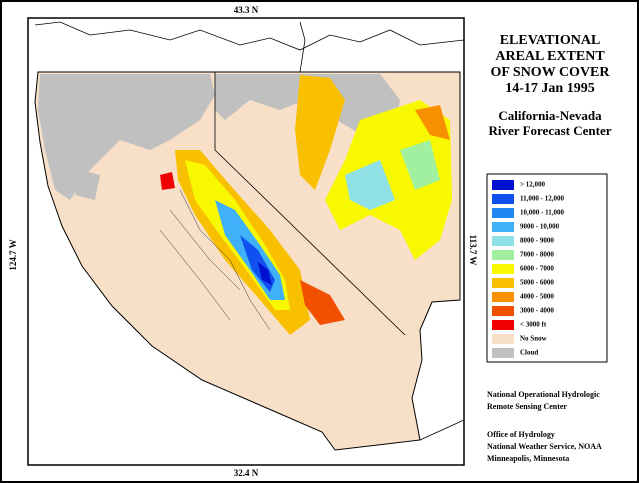  Describe the element at coordinates (537, 311) in the screenshot. I see `legend-label: 3000 - 4000` at that location.